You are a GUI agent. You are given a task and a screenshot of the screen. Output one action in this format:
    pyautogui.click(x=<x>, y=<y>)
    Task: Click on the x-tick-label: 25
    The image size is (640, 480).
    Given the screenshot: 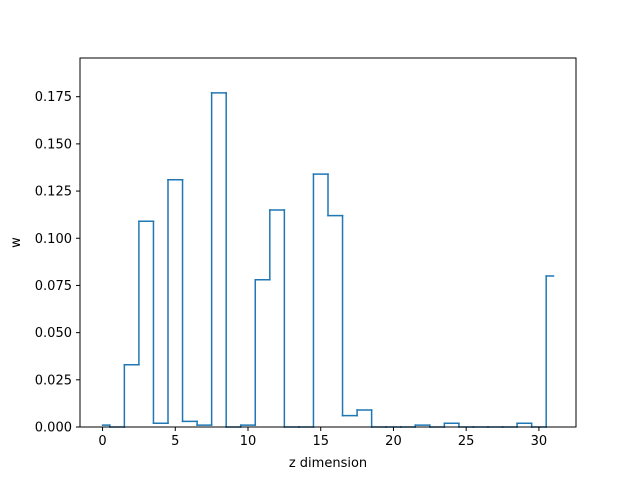 What is the action you would take?
    pyautogui.click(x=466, y=441)
    